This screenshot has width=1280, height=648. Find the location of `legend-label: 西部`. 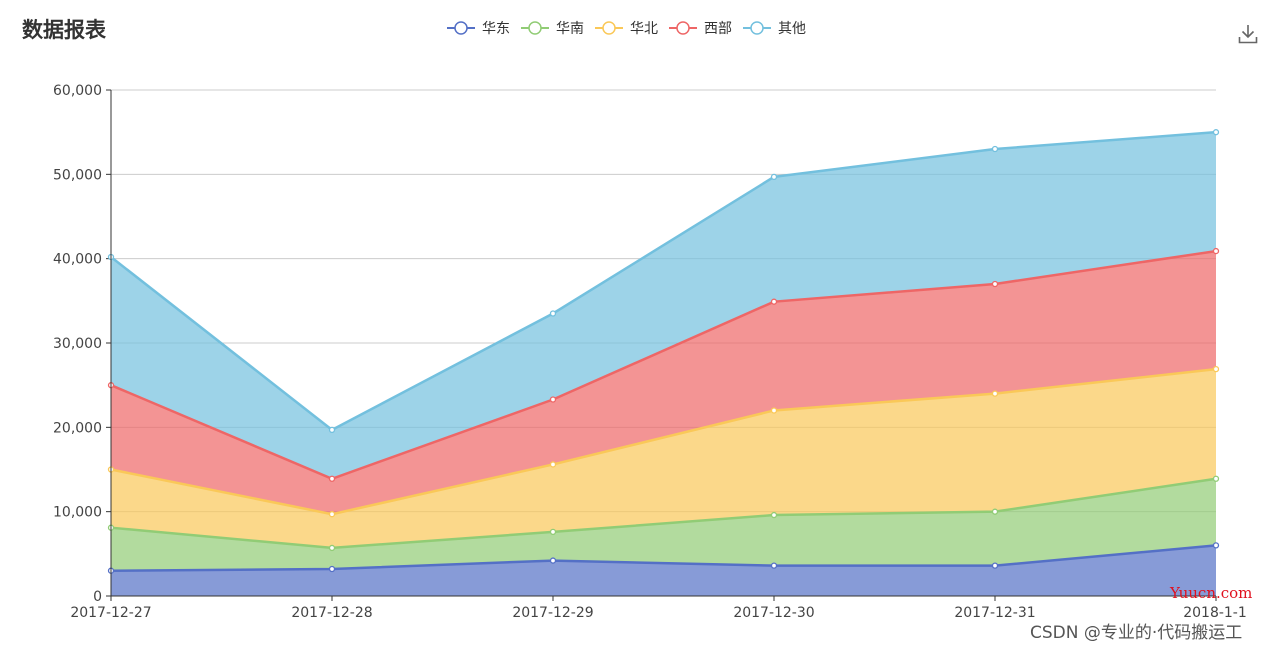

legend-label: 西部 is located at coordinates (718, 29).